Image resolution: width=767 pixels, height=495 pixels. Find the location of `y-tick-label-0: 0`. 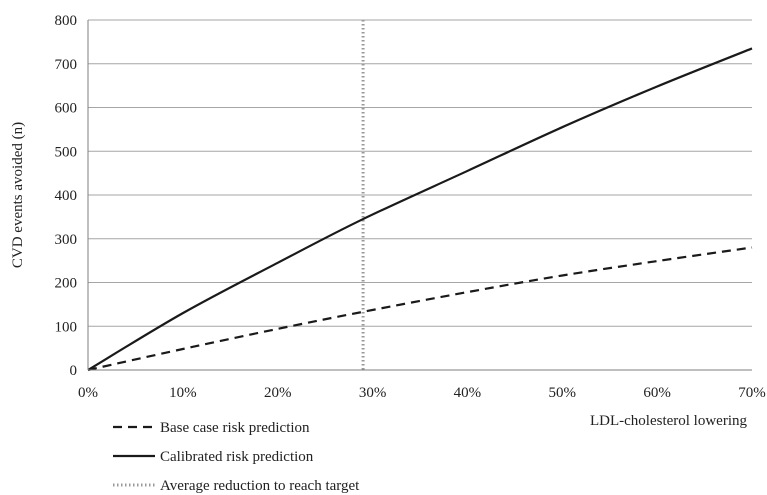

y-tick-label-0: 0 is located at coordinates (74, 371).